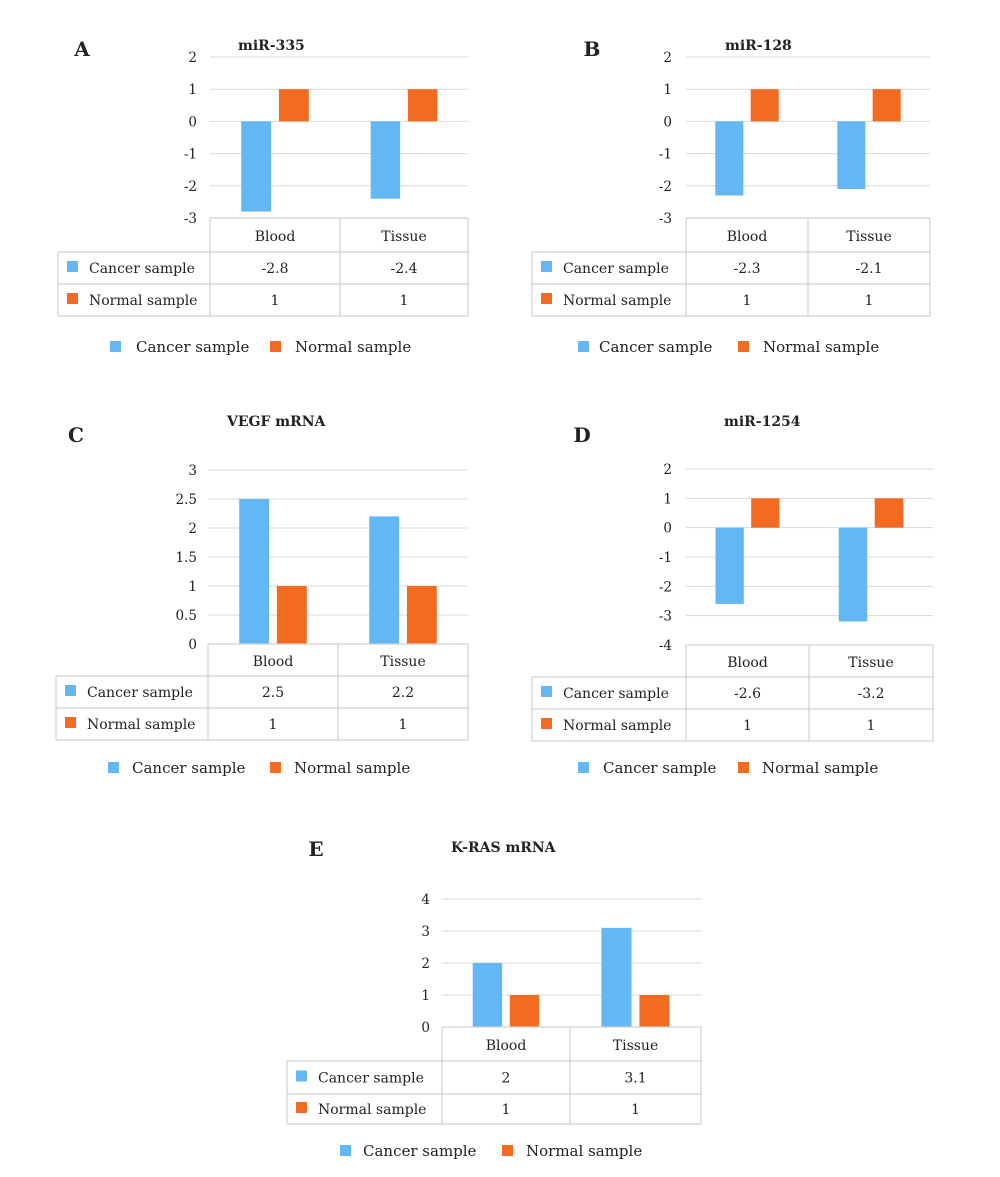 The width and height of the screenshot is (1000, 1177). What do you see at coordinates (425, 900) in the screenshot?
I see `y-tick-label: 4` at bounding box center [425, 900].